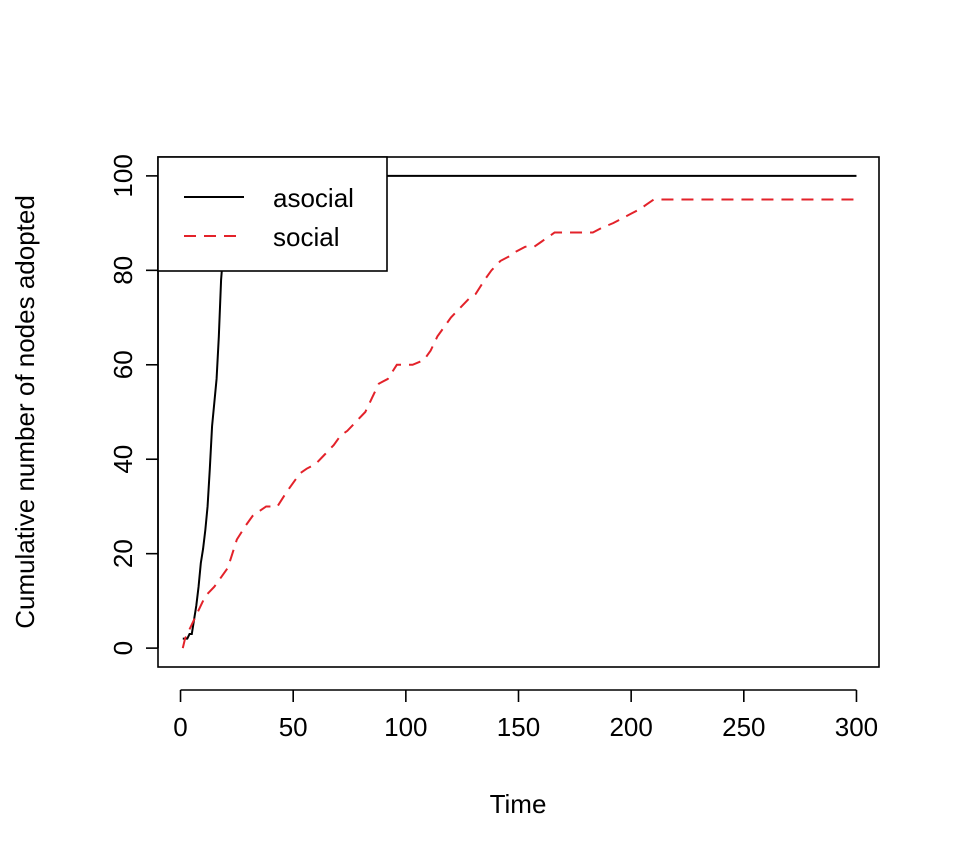 The width and height of the screenshot is (960, 864). I want to click on legend-box, so click(272, 214).